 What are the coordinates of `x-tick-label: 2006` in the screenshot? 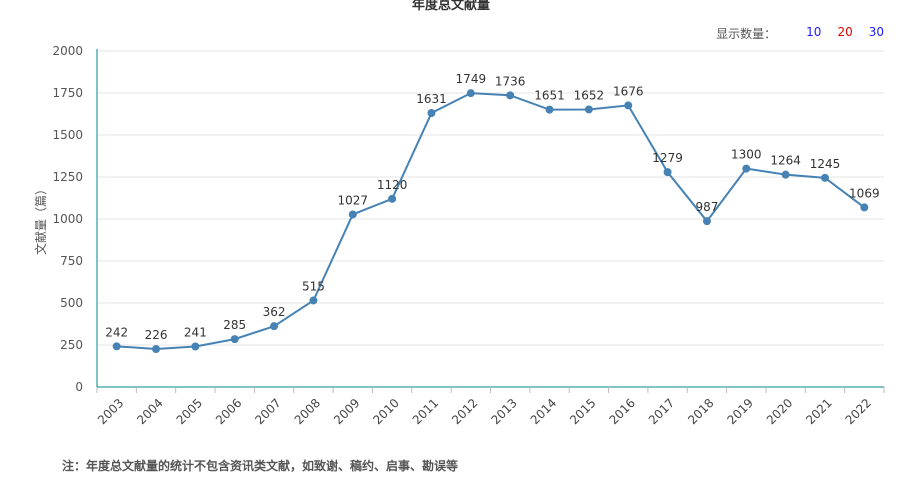 It's located at (228, 411).